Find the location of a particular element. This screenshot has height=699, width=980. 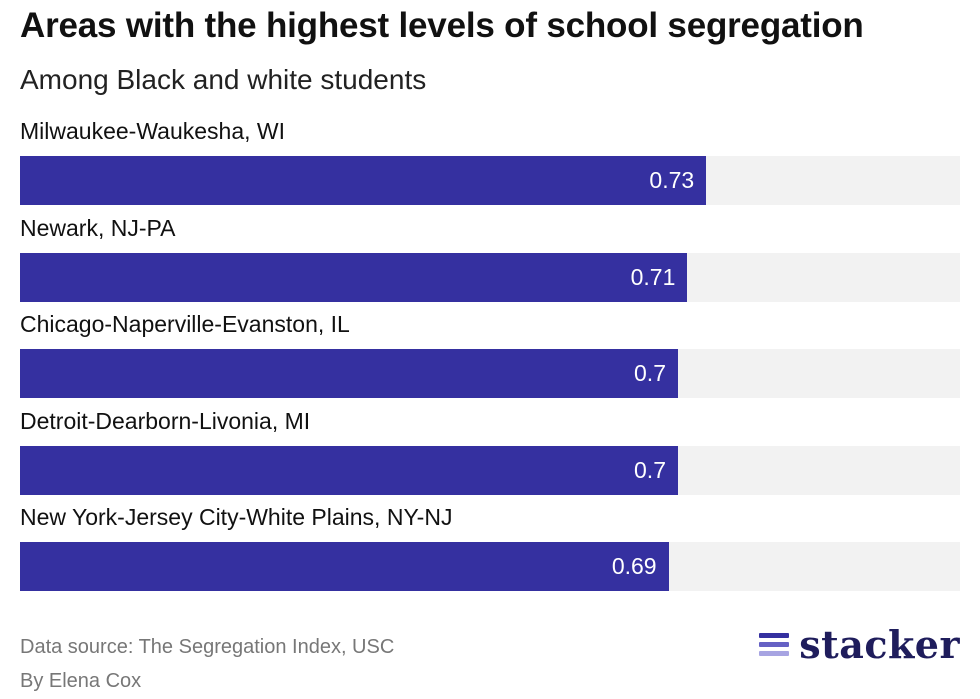

bar-label: Milwaukee-Waukesha, WI is located at coordinates (153, 131).